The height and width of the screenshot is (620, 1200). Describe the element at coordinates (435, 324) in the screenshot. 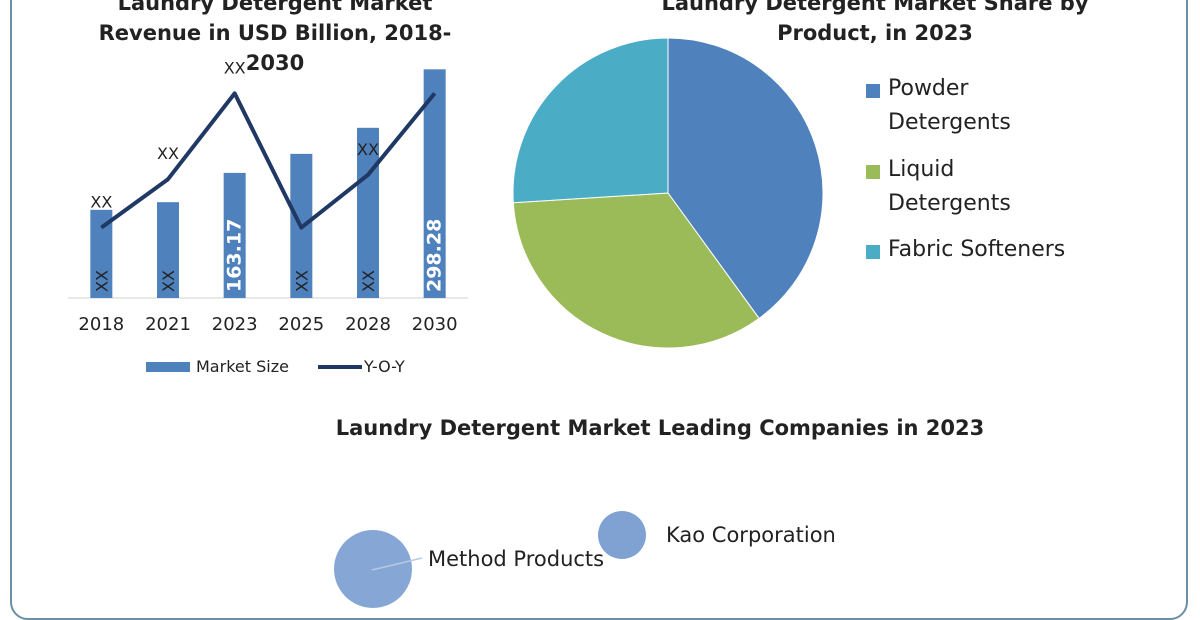

I see `x-tick-label: 2030` at that location.